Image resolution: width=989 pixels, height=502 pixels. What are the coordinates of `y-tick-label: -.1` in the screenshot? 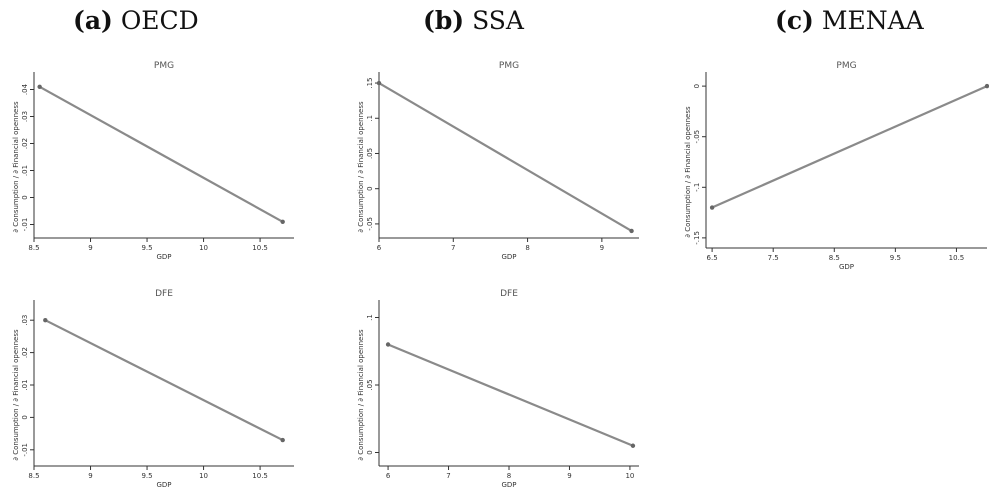 It's located at (697, 187).